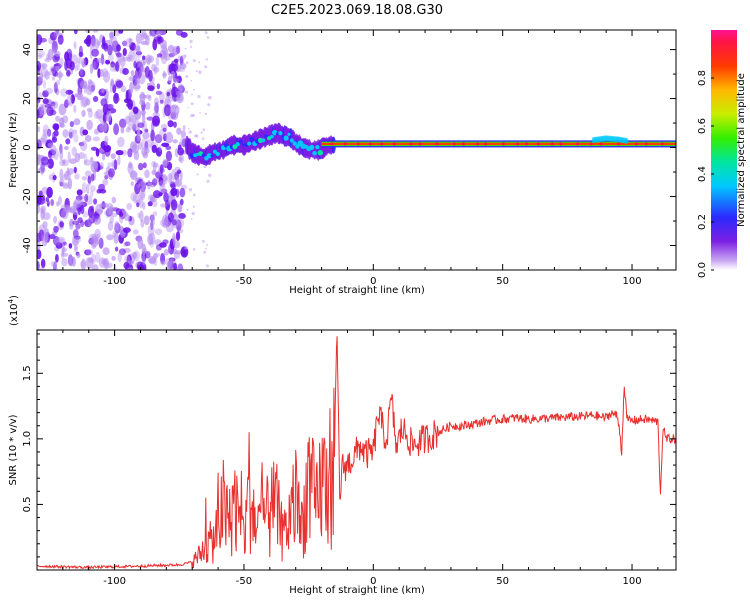 The width and height of the screenshot is (750, 600). Describe the element at coordinates (13, 150) in the screenshot. I see `spectrogram-y-axis-label: Frequency (Hz)` at that location.